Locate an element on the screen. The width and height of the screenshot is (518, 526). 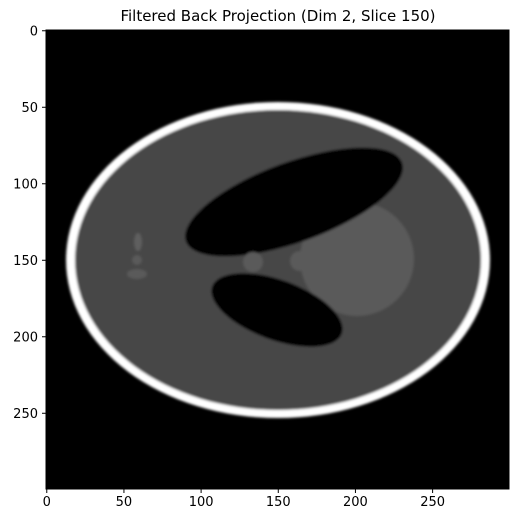
x-tick-label: 100 is located at coordinates (201, 502).